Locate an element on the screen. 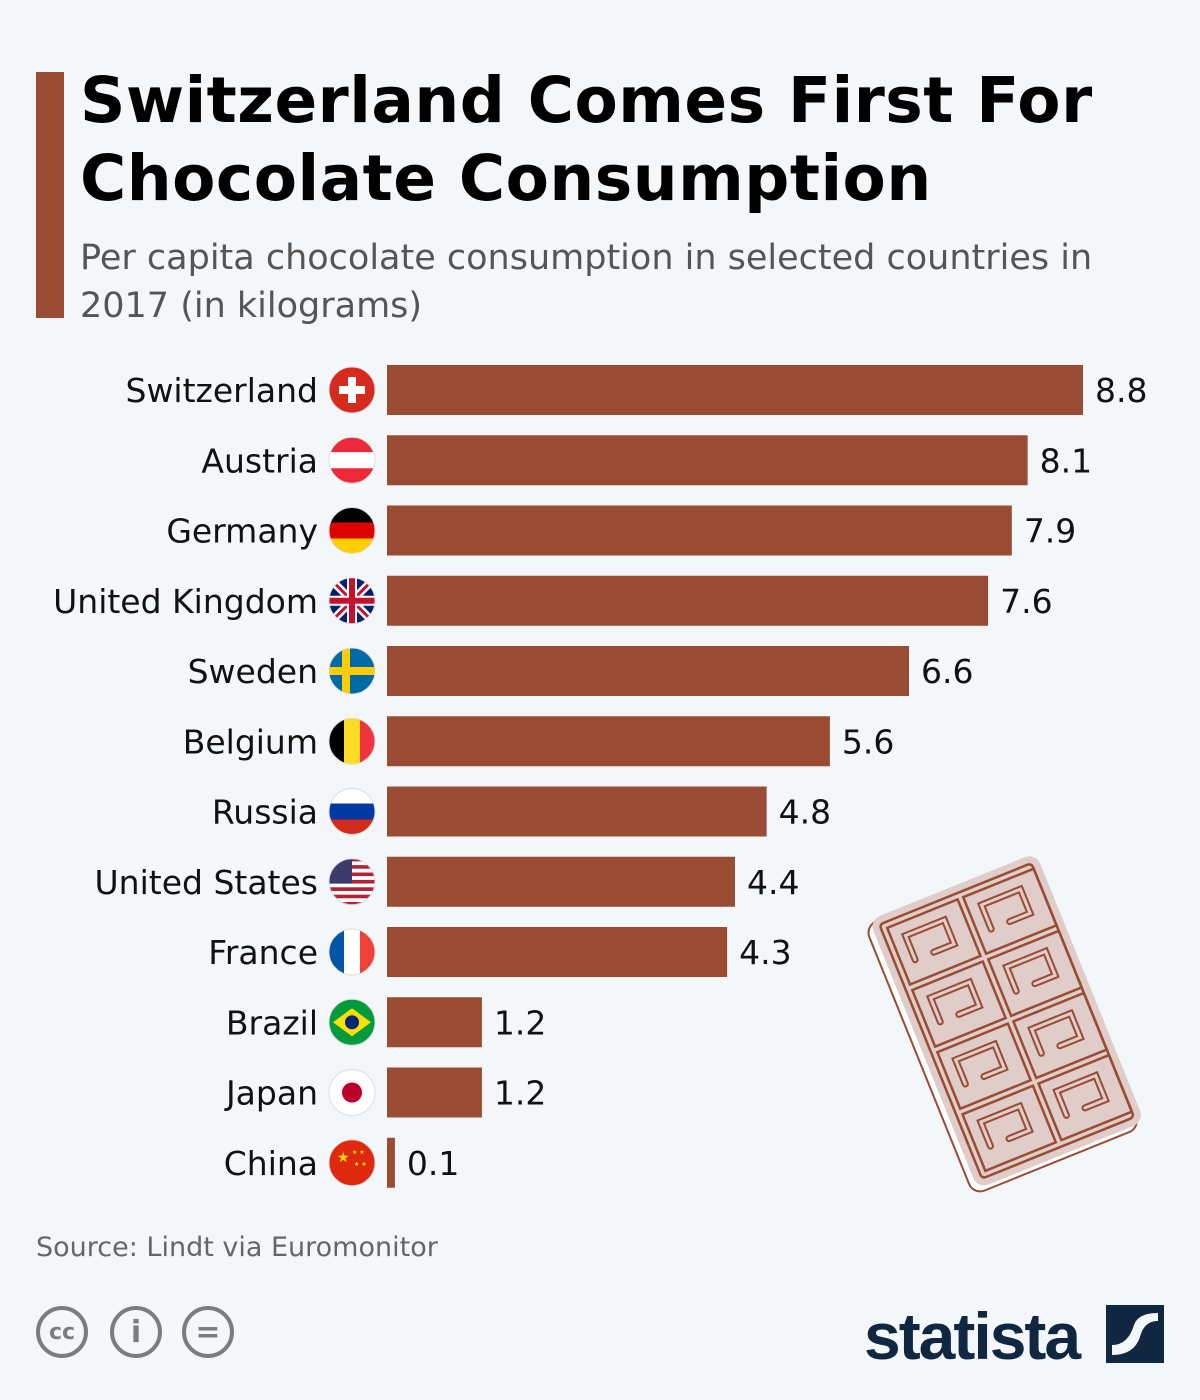 This screenshot has width=1200, height=1400. value-label: 4.3 is located at coordinates (765, 952).